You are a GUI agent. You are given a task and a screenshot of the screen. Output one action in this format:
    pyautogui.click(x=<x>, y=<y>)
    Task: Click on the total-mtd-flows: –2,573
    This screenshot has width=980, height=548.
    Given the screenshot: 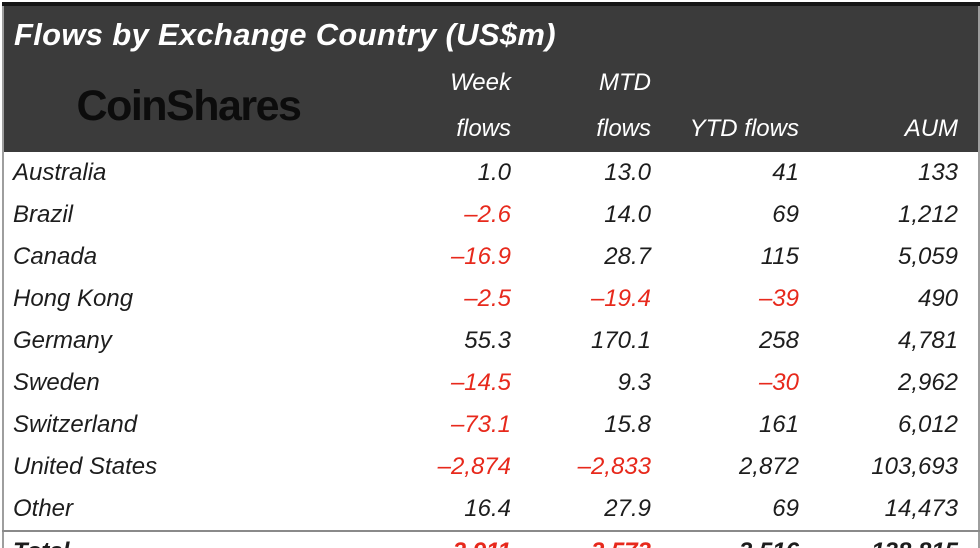 What is the action you would take?
    pyautogui.click(x=601, y=539)
    